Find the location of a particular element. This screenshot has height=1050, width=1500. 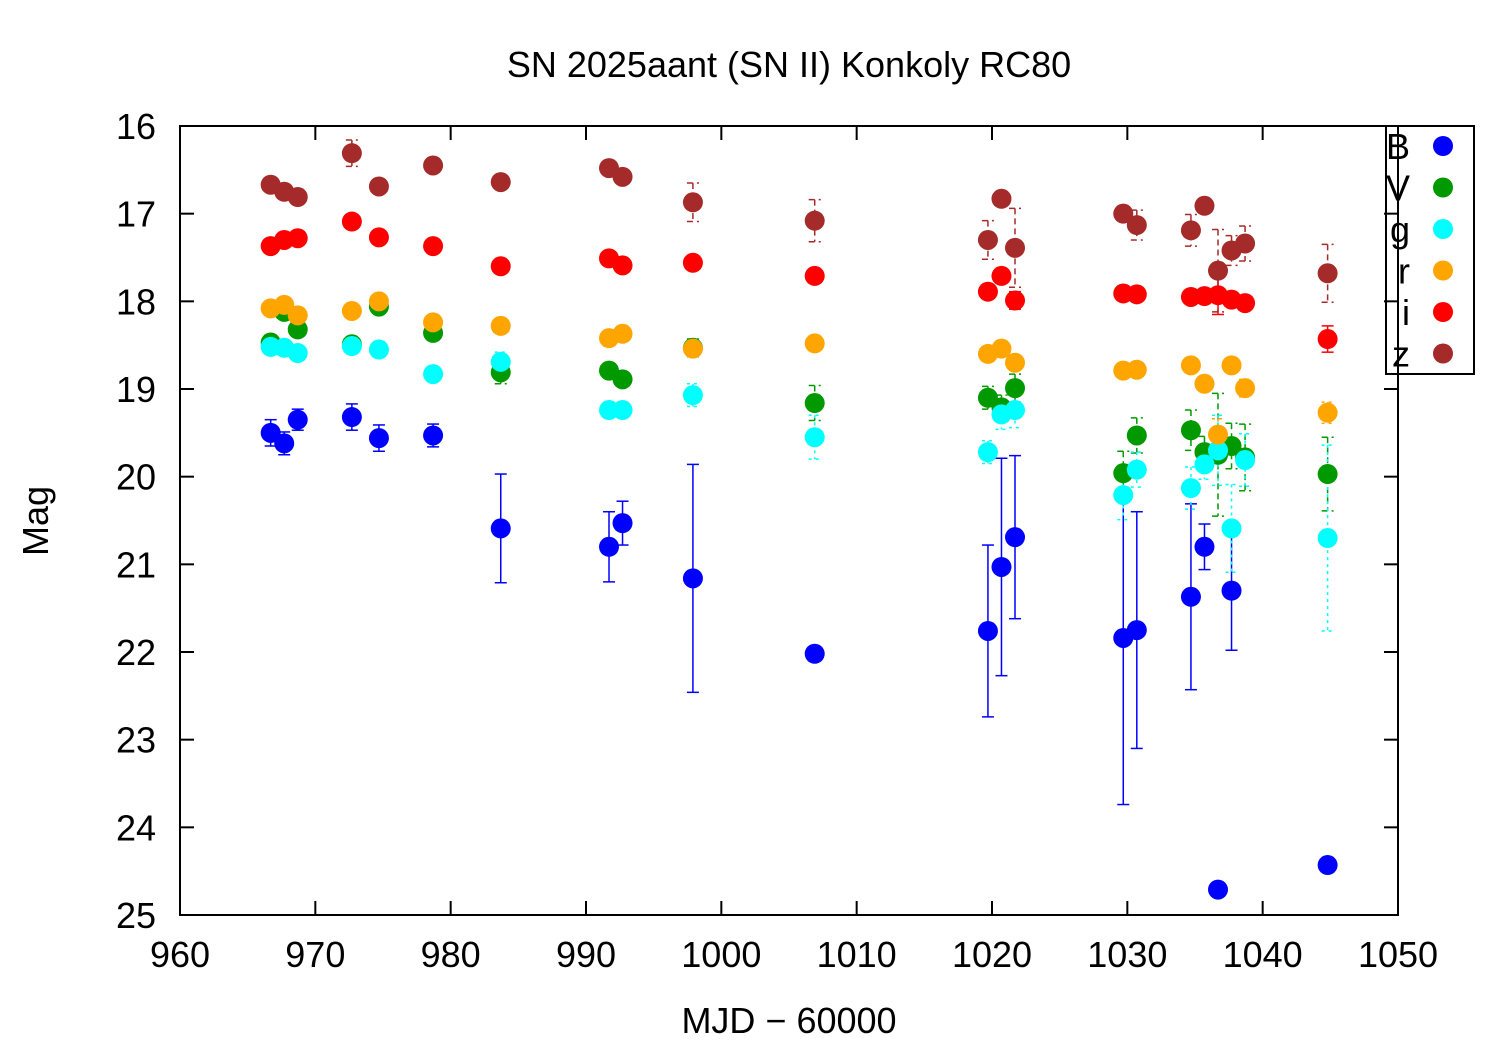

x-tick-label: 1030 is located at coordinates (1127, 954).